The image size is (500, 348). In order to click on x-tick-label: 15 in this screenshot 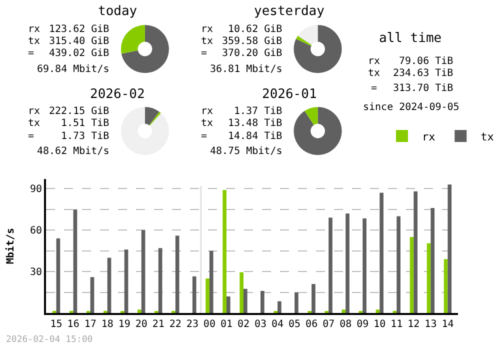, I will do `click(56, 324)`.